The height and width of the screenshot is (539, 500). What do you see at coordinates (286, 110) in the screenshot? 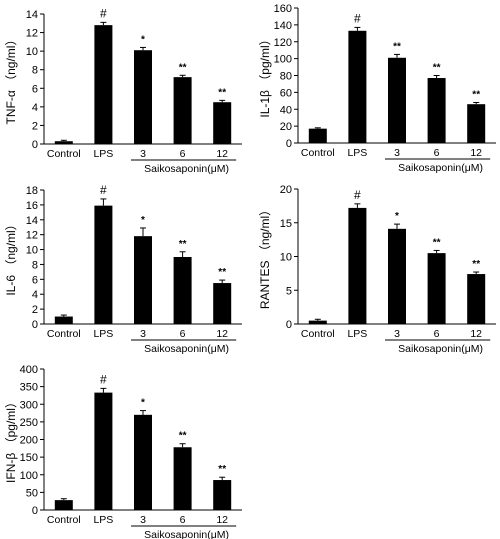
I see `y-tick-label: 40` at bounding box center [286, 110].